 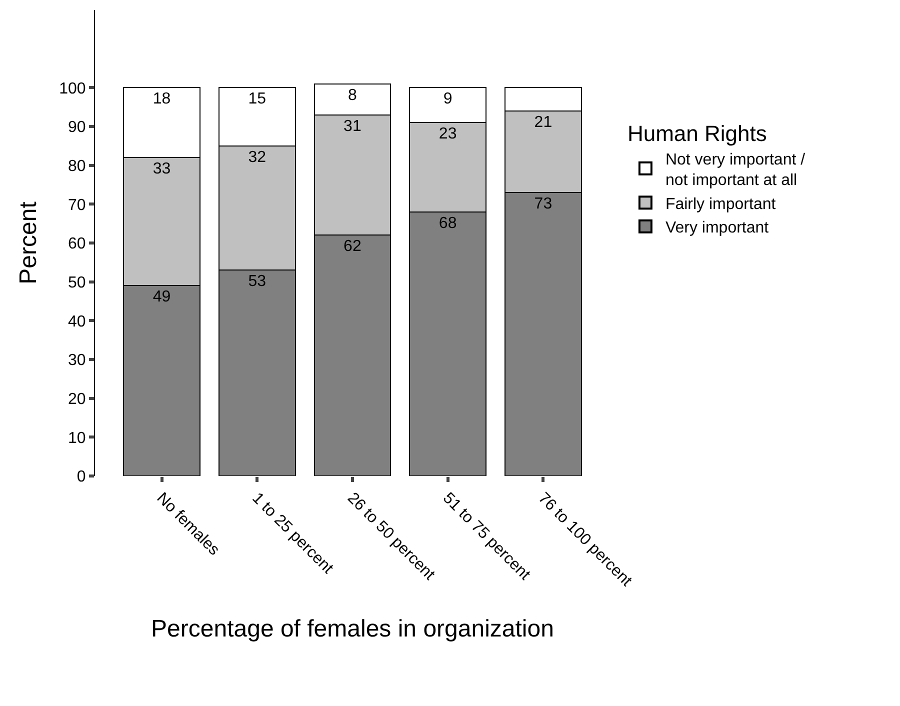 What do you see at coordinates (352, 628) in the screenshot?
I see `x-axis-title: Percentage of females in organization` at bounding box center [352, 628].